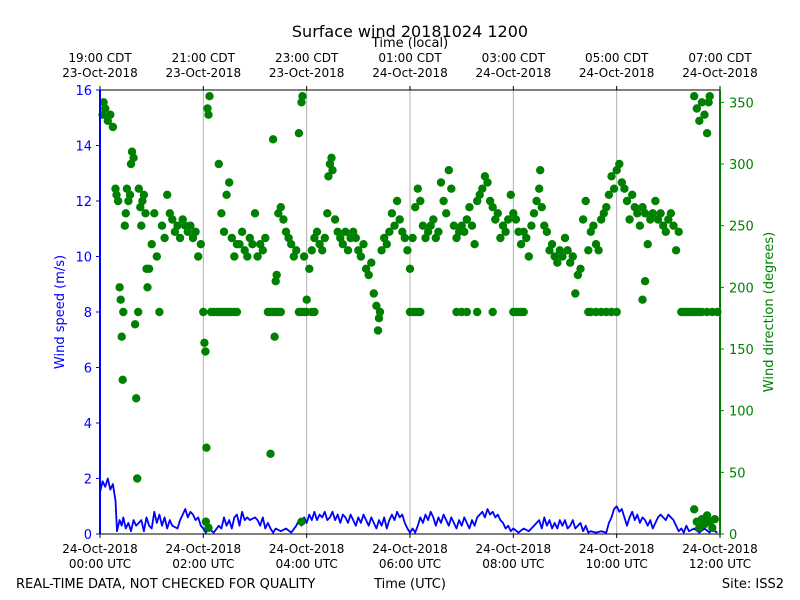  Describe the element at coordinates (741, 227) in the screenshot. I see `right-tick-label: 250` at that location.